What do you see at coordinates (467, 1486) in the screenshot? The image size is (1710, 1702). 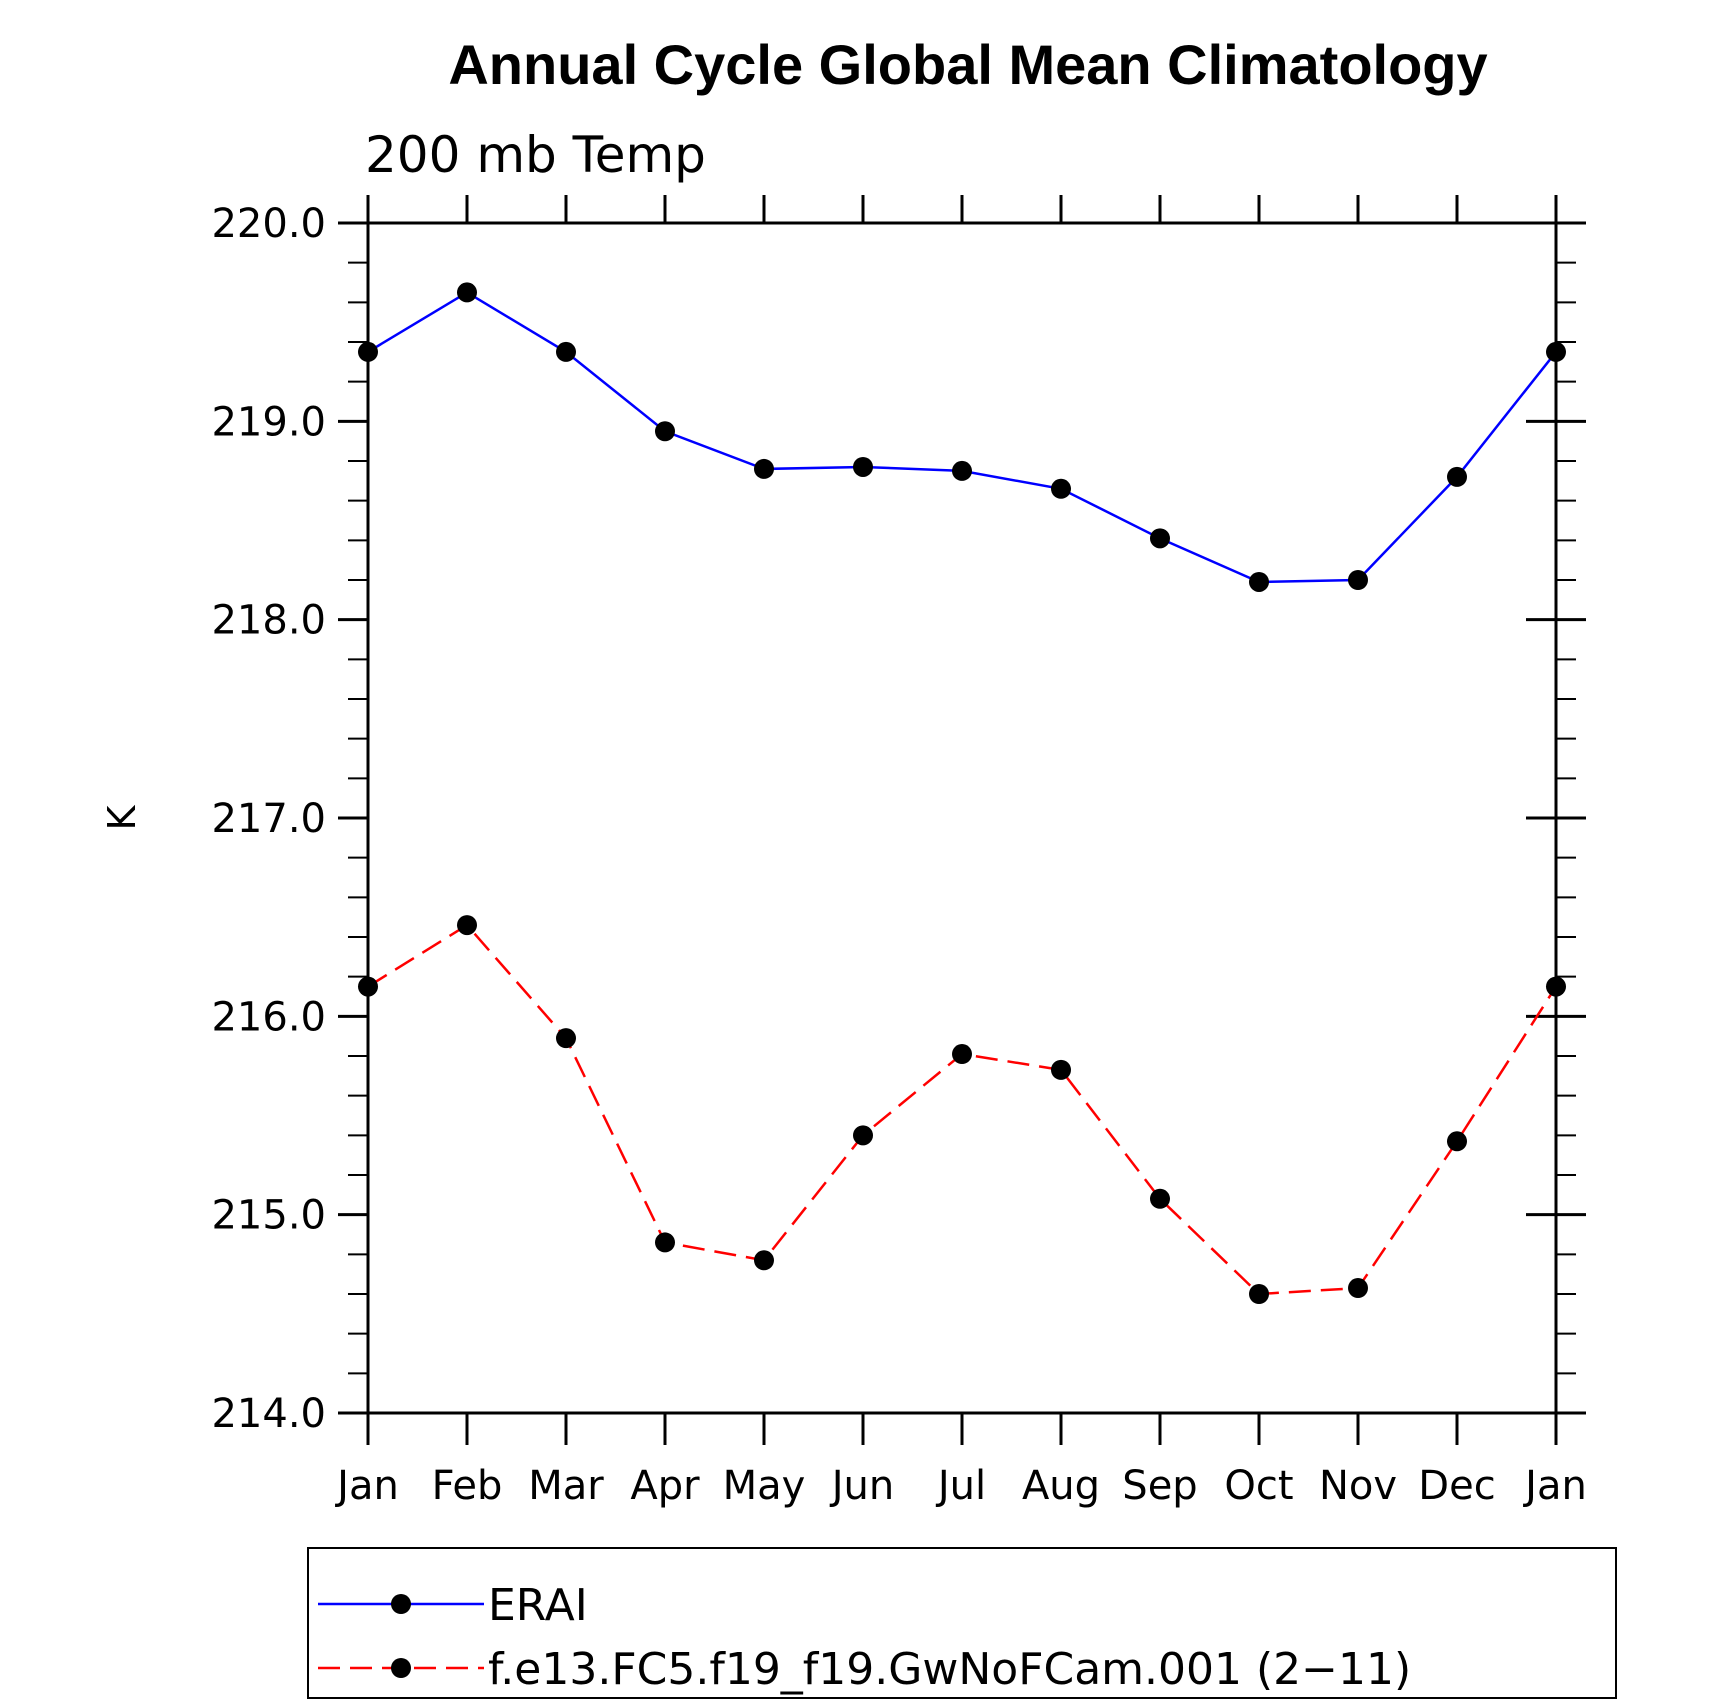 I see `x-tick-label: Feb` at bounding box center [467, 1486].